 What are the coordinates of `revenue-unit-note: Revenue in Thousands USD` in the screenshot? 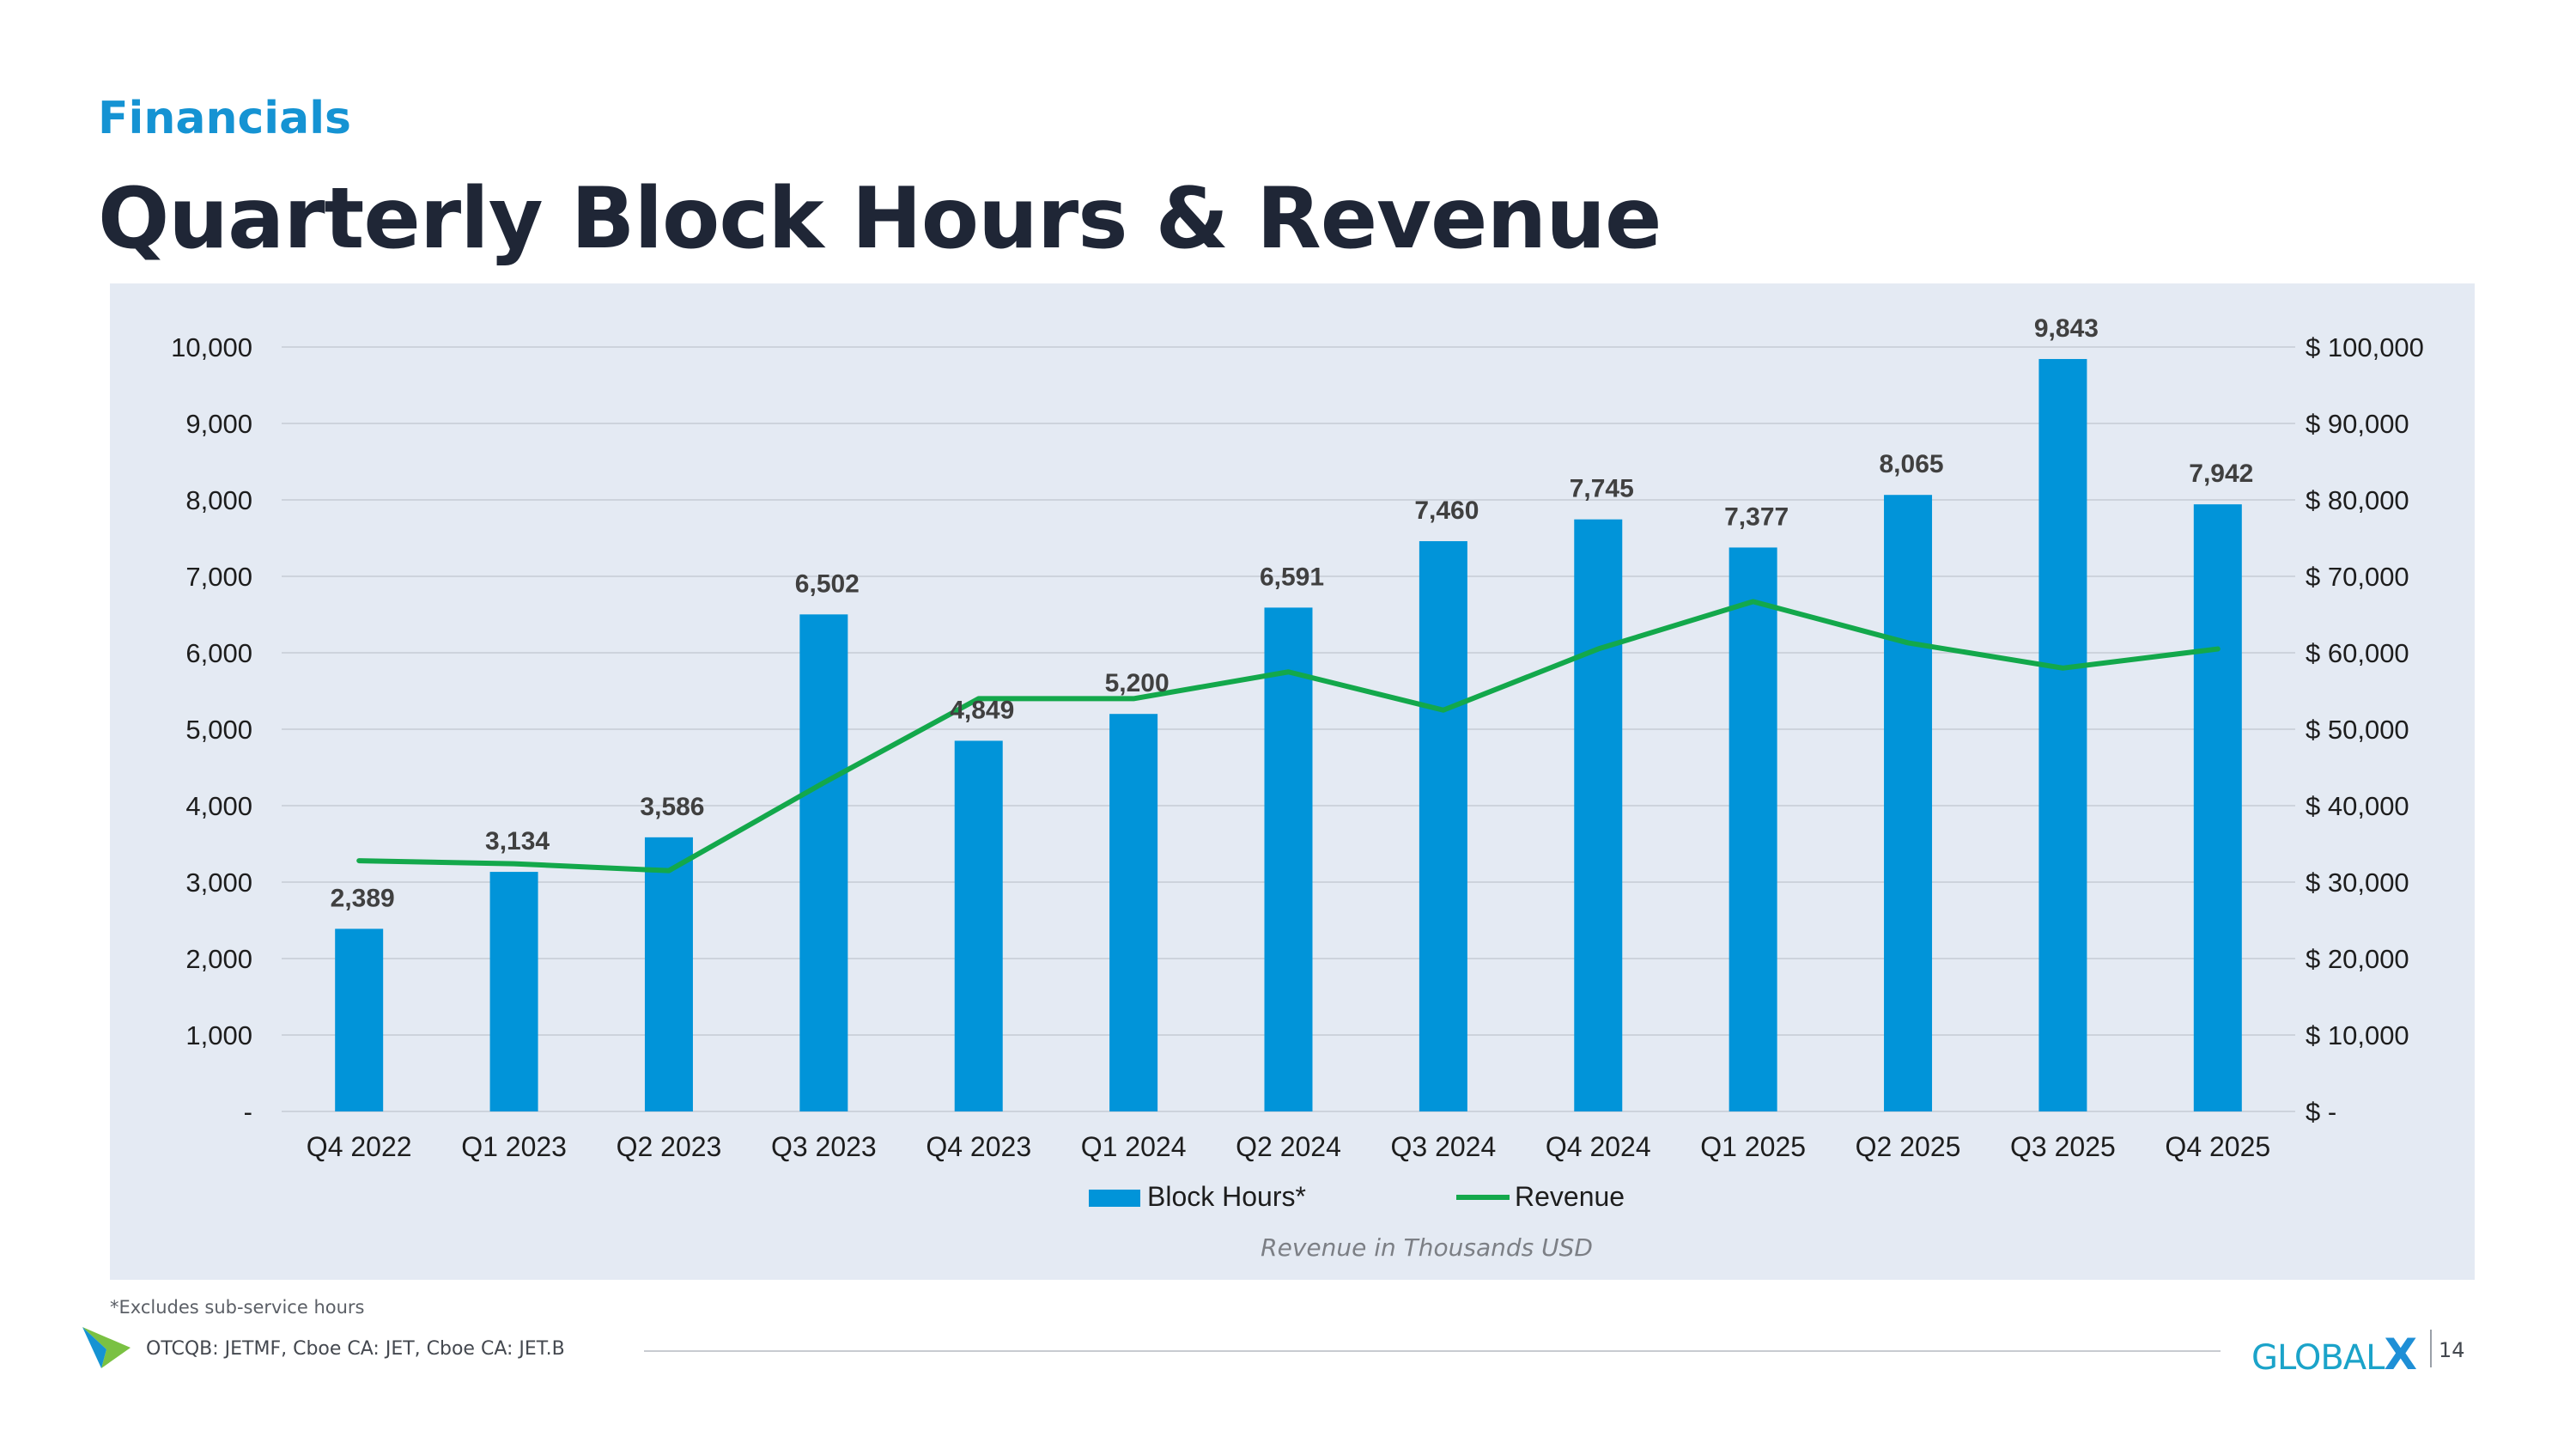 It's located at (1427, 1247).